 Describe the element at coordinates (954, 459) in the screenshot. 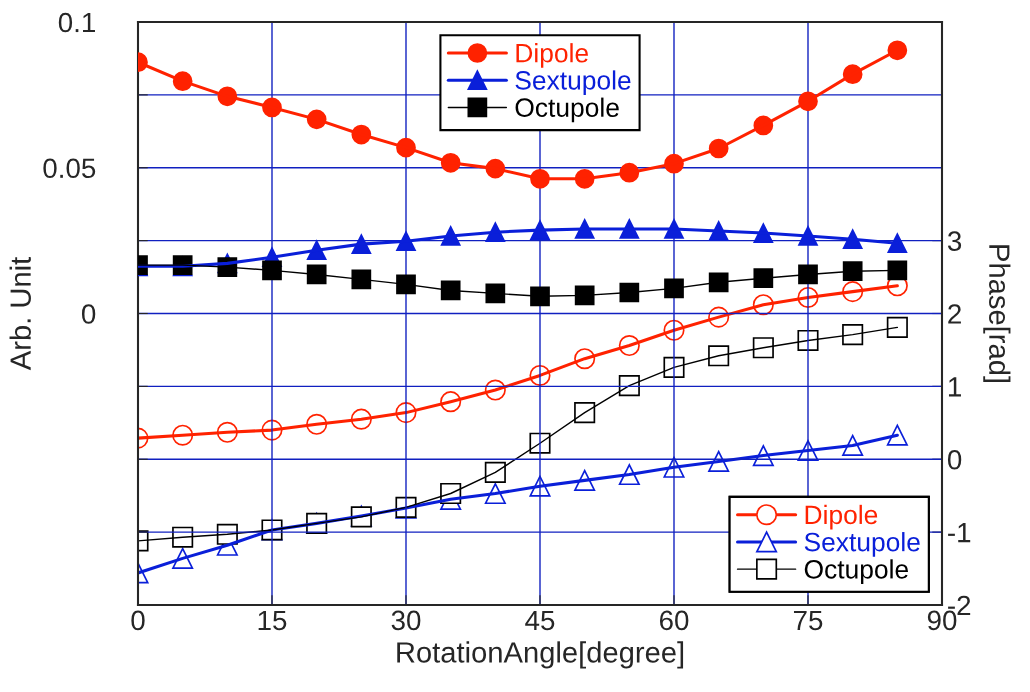

I see `y2-tick-label: 0` at that location.